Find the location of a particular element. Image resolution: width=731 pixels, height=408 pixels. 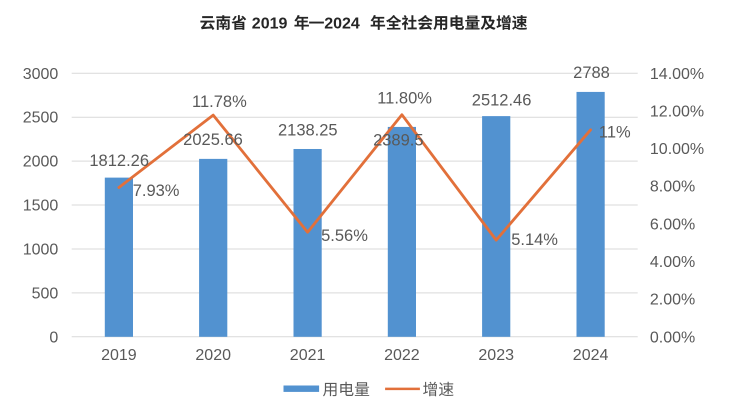

svg-text: 2022 is located at coordinates (402, 355).